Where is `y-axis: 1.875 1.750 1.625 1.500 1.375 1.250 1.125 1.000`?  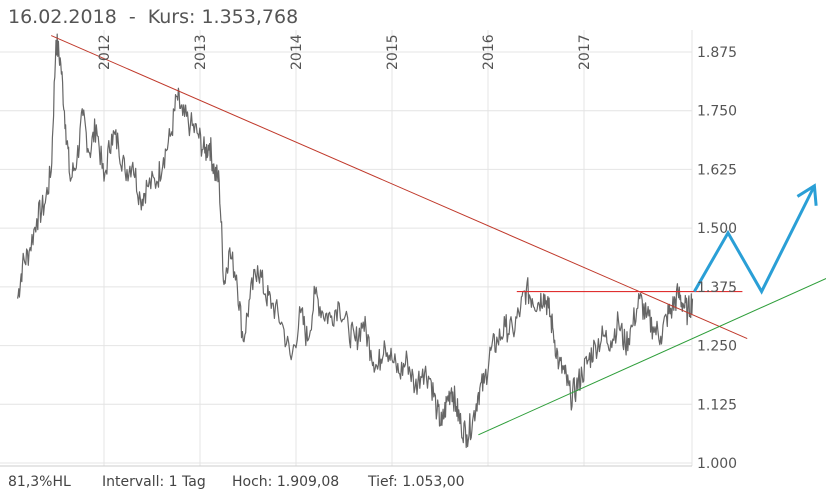
y-axis: 1.875 1.750 1.625 1.500 1.375 1.250 1.125 1.000 is located at coordinates (717, 258).